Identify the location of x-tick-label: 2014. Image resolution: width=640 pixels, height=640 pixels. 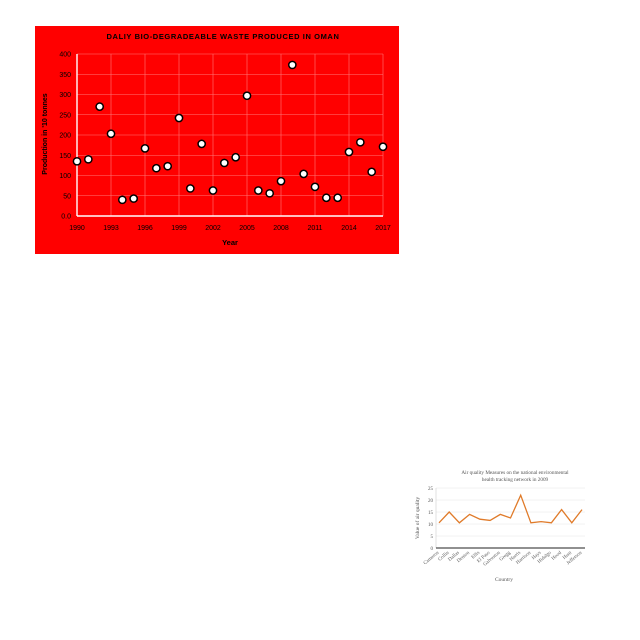
(349, 228).